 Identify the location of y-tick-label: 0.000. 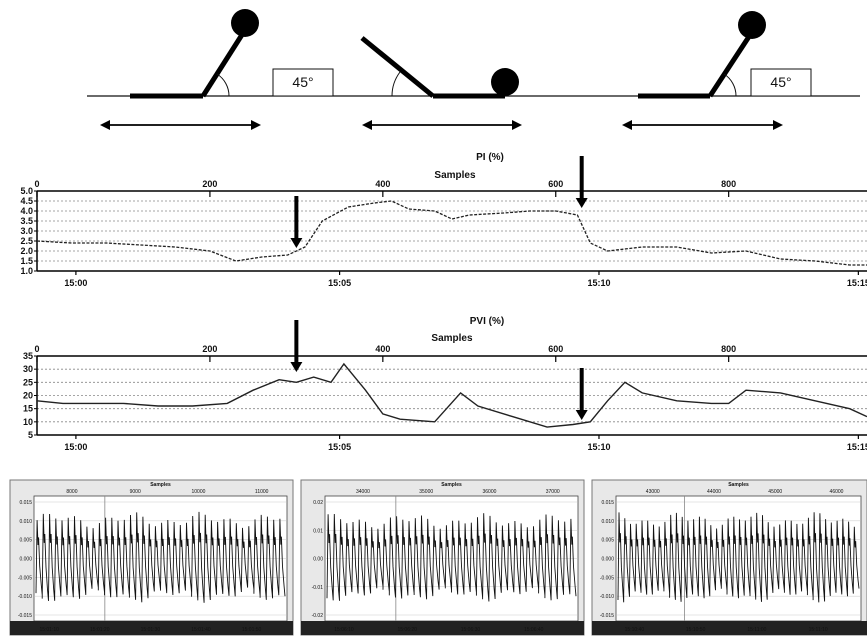
(25, 560).